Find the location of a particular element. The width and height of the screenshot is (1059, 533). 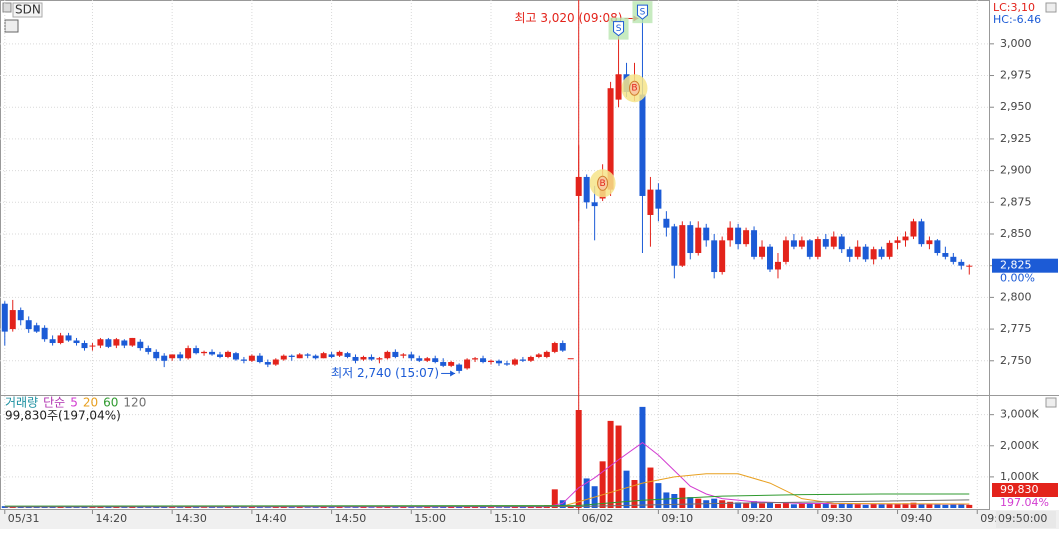

current-volume-box is located at coordinates (1025, 490).